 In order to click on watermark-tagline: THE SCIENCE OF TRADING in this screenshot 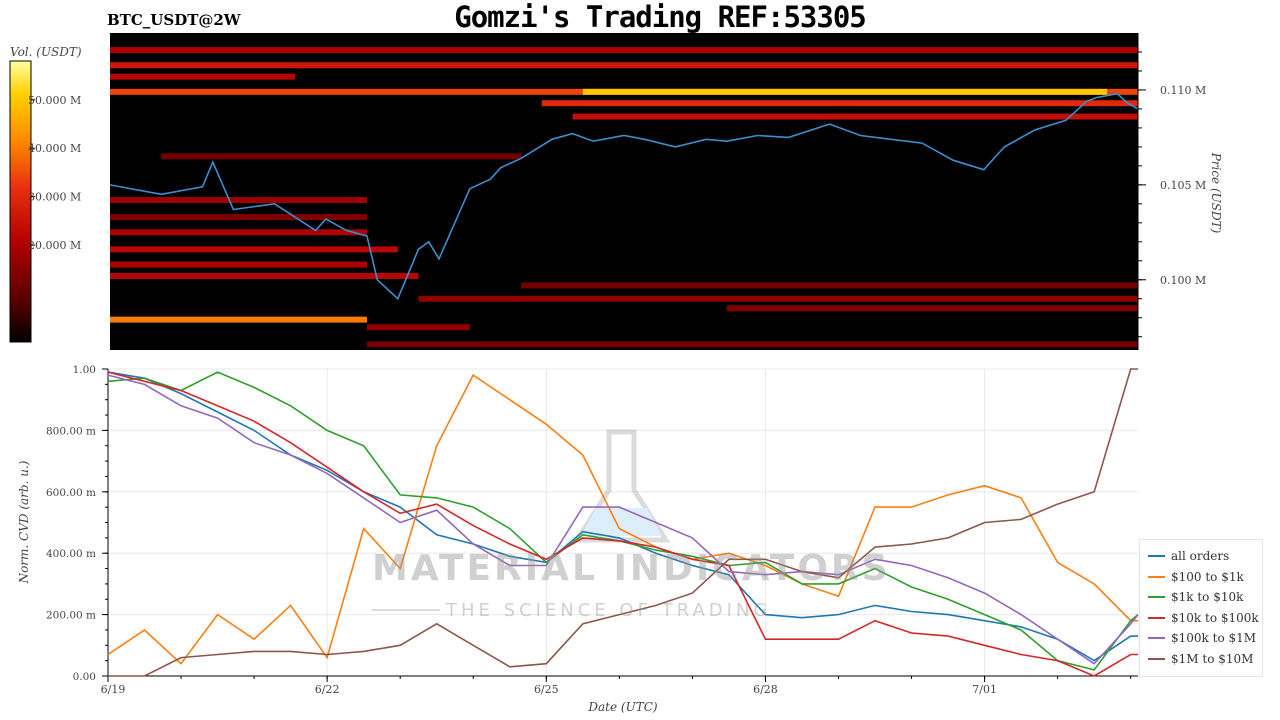, I will do `click(609, 610)`.